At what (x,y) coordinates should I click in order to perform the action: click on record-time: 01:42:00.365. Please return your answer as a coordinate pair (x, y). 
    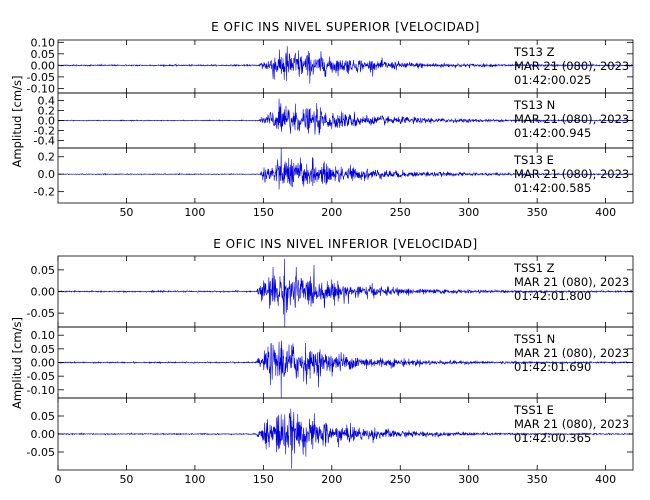
    Looking at the image, I should click on (552, 438).